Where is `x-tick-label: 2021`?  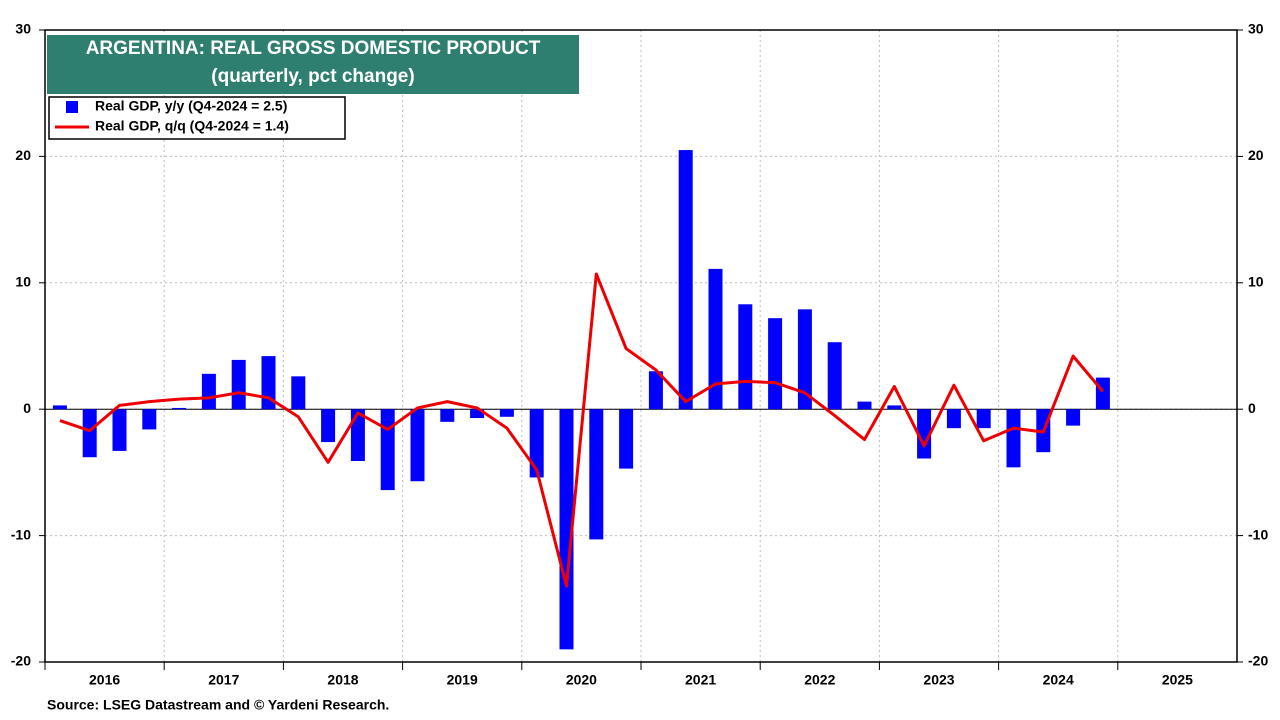 x-tick-label: 2021 is located at coordinates (700, 680).